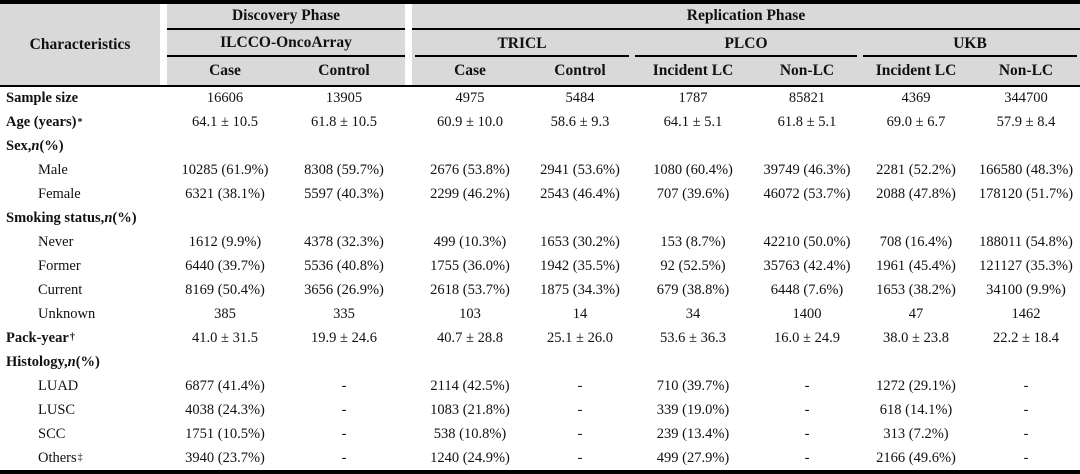 The image size is (1080, 474). What do you see at coordinates (916, 337) in the screenshot?
I see `value-cell: 38.0 ± 23.8` at bounding box center [916, 337].